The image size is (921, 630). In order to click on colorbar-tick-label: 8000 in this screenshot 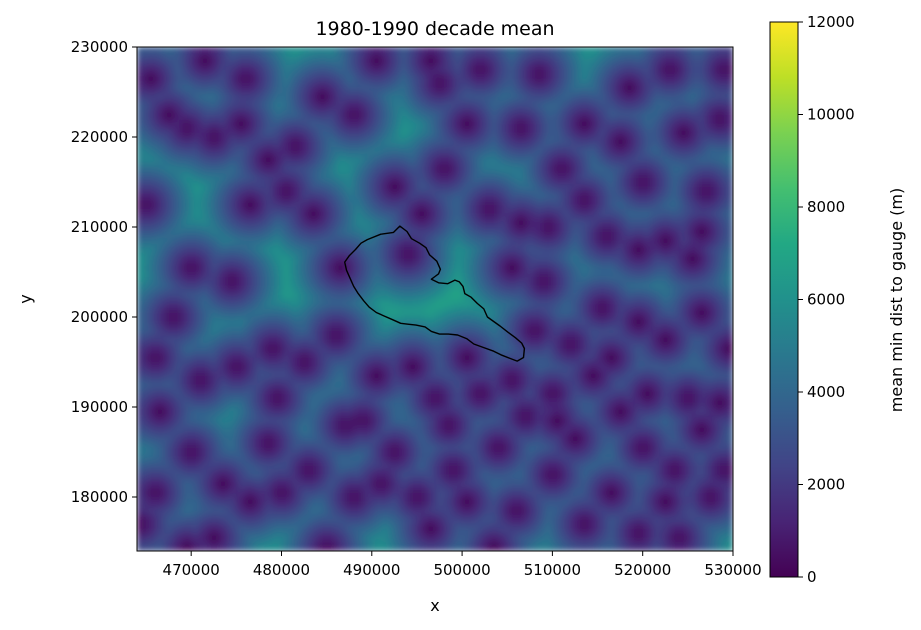, I will do `click(826, 207)`.